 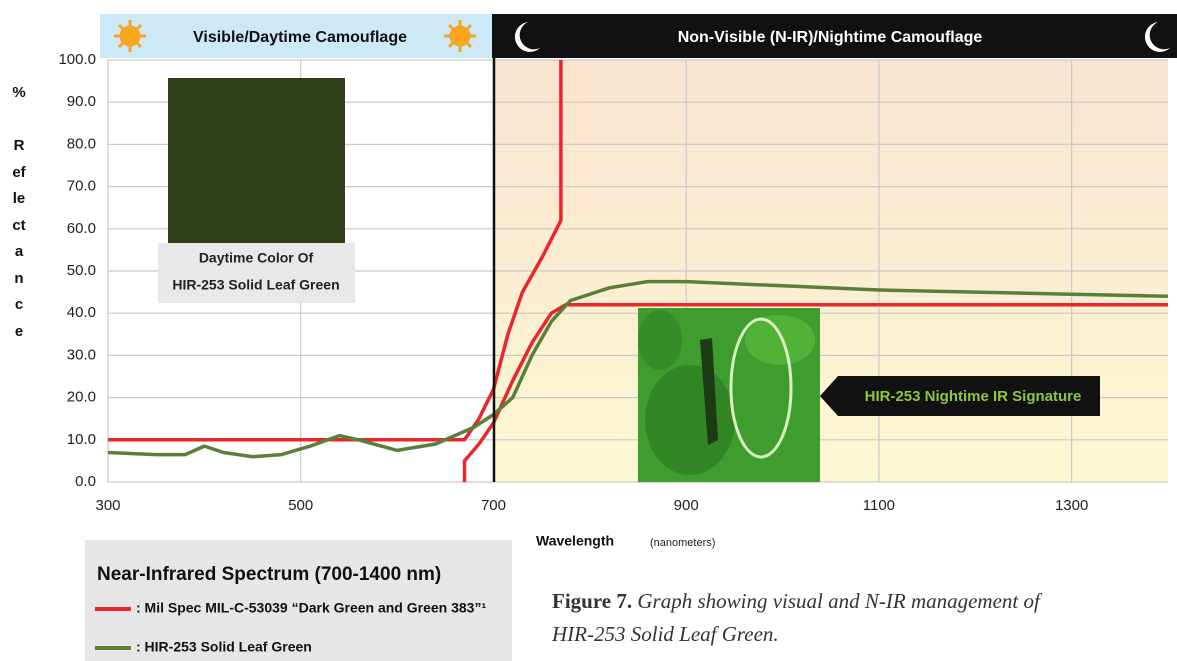 I want to click on x-axis-unit: (nanometers), so click(x=682, y=543).